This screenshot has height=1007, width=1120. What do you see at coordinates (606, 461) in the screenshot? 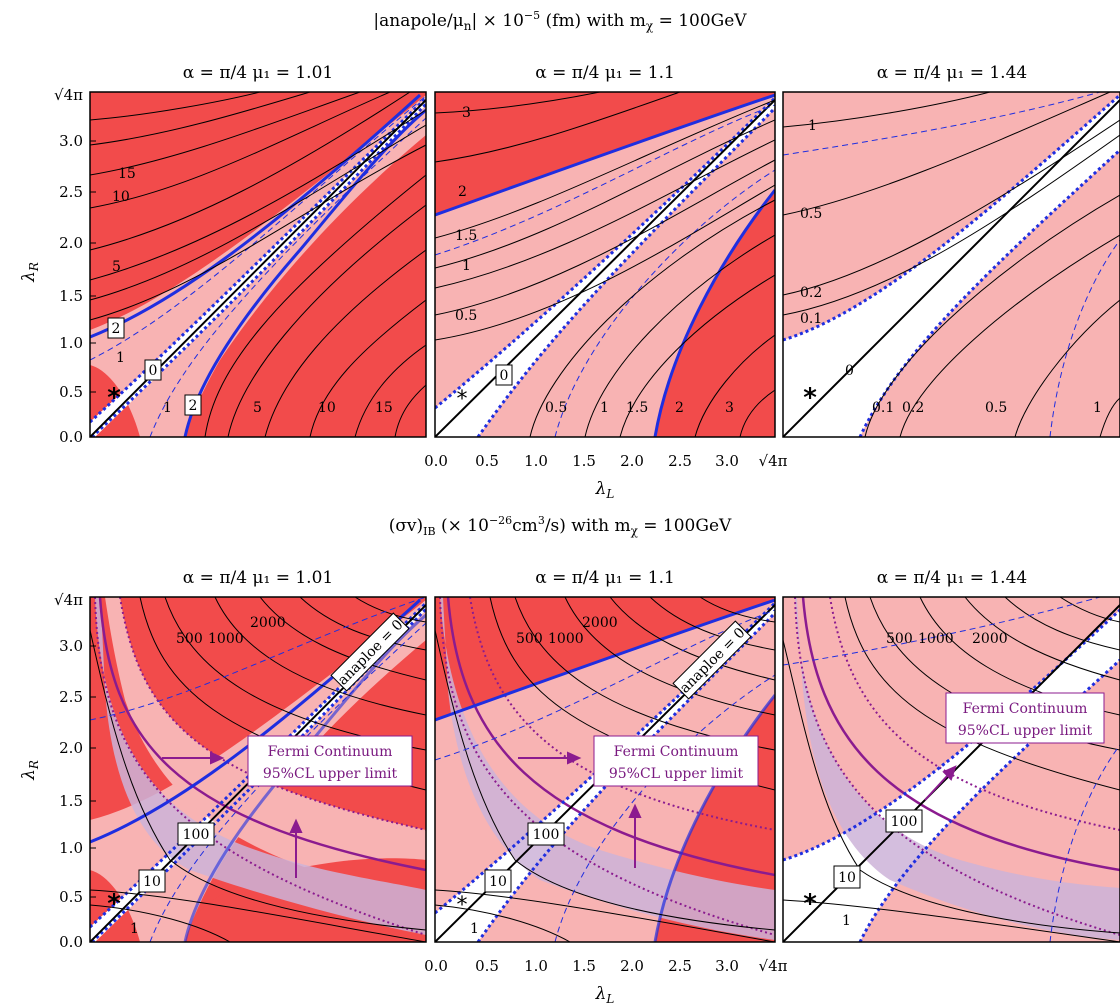
I see `x-ticks-top: 0.0 0.5 1.0 1.5 2.0 2.5 3.0 √4π` at bounding box center [606, 461].